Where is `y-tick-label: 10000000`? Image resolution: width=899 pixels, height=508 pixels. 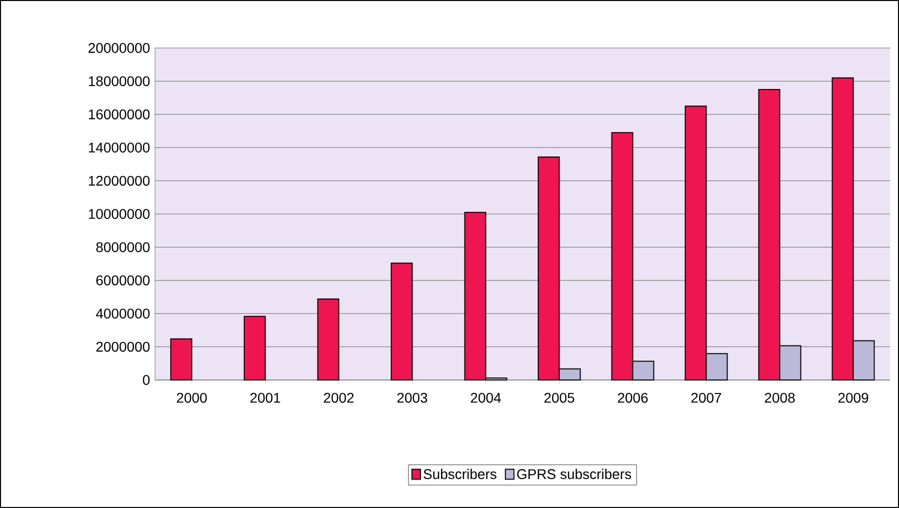 y-tick-label: 10000000 is located at coordinates (119, 214).